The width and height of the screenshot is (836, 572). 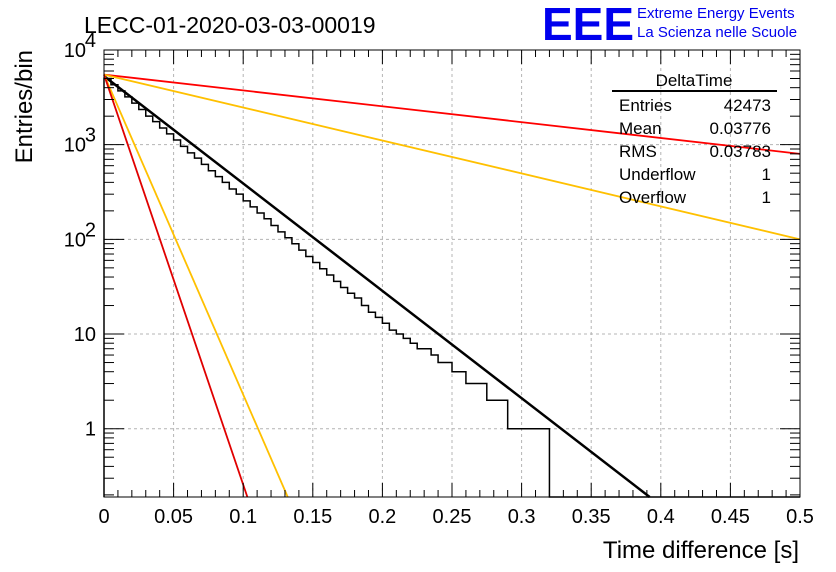 What do you see at coordinates (90, 136) in the screenshot?
I see `y-tick-exponent: 3` at bounding box center [90, 136].